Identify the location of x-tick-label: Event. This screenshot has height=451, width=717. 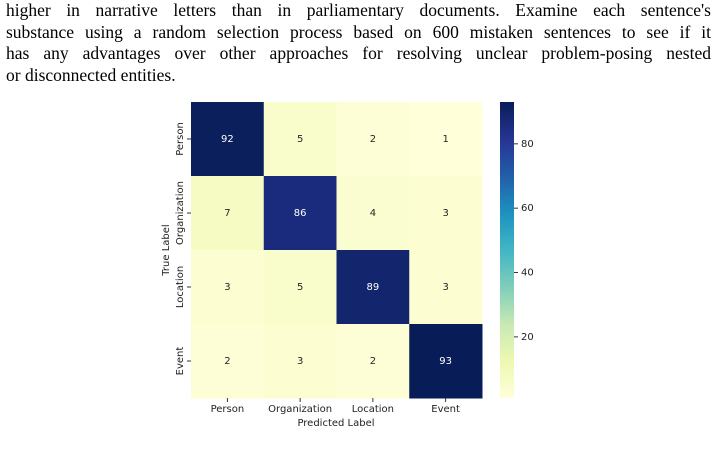
(445, 409).